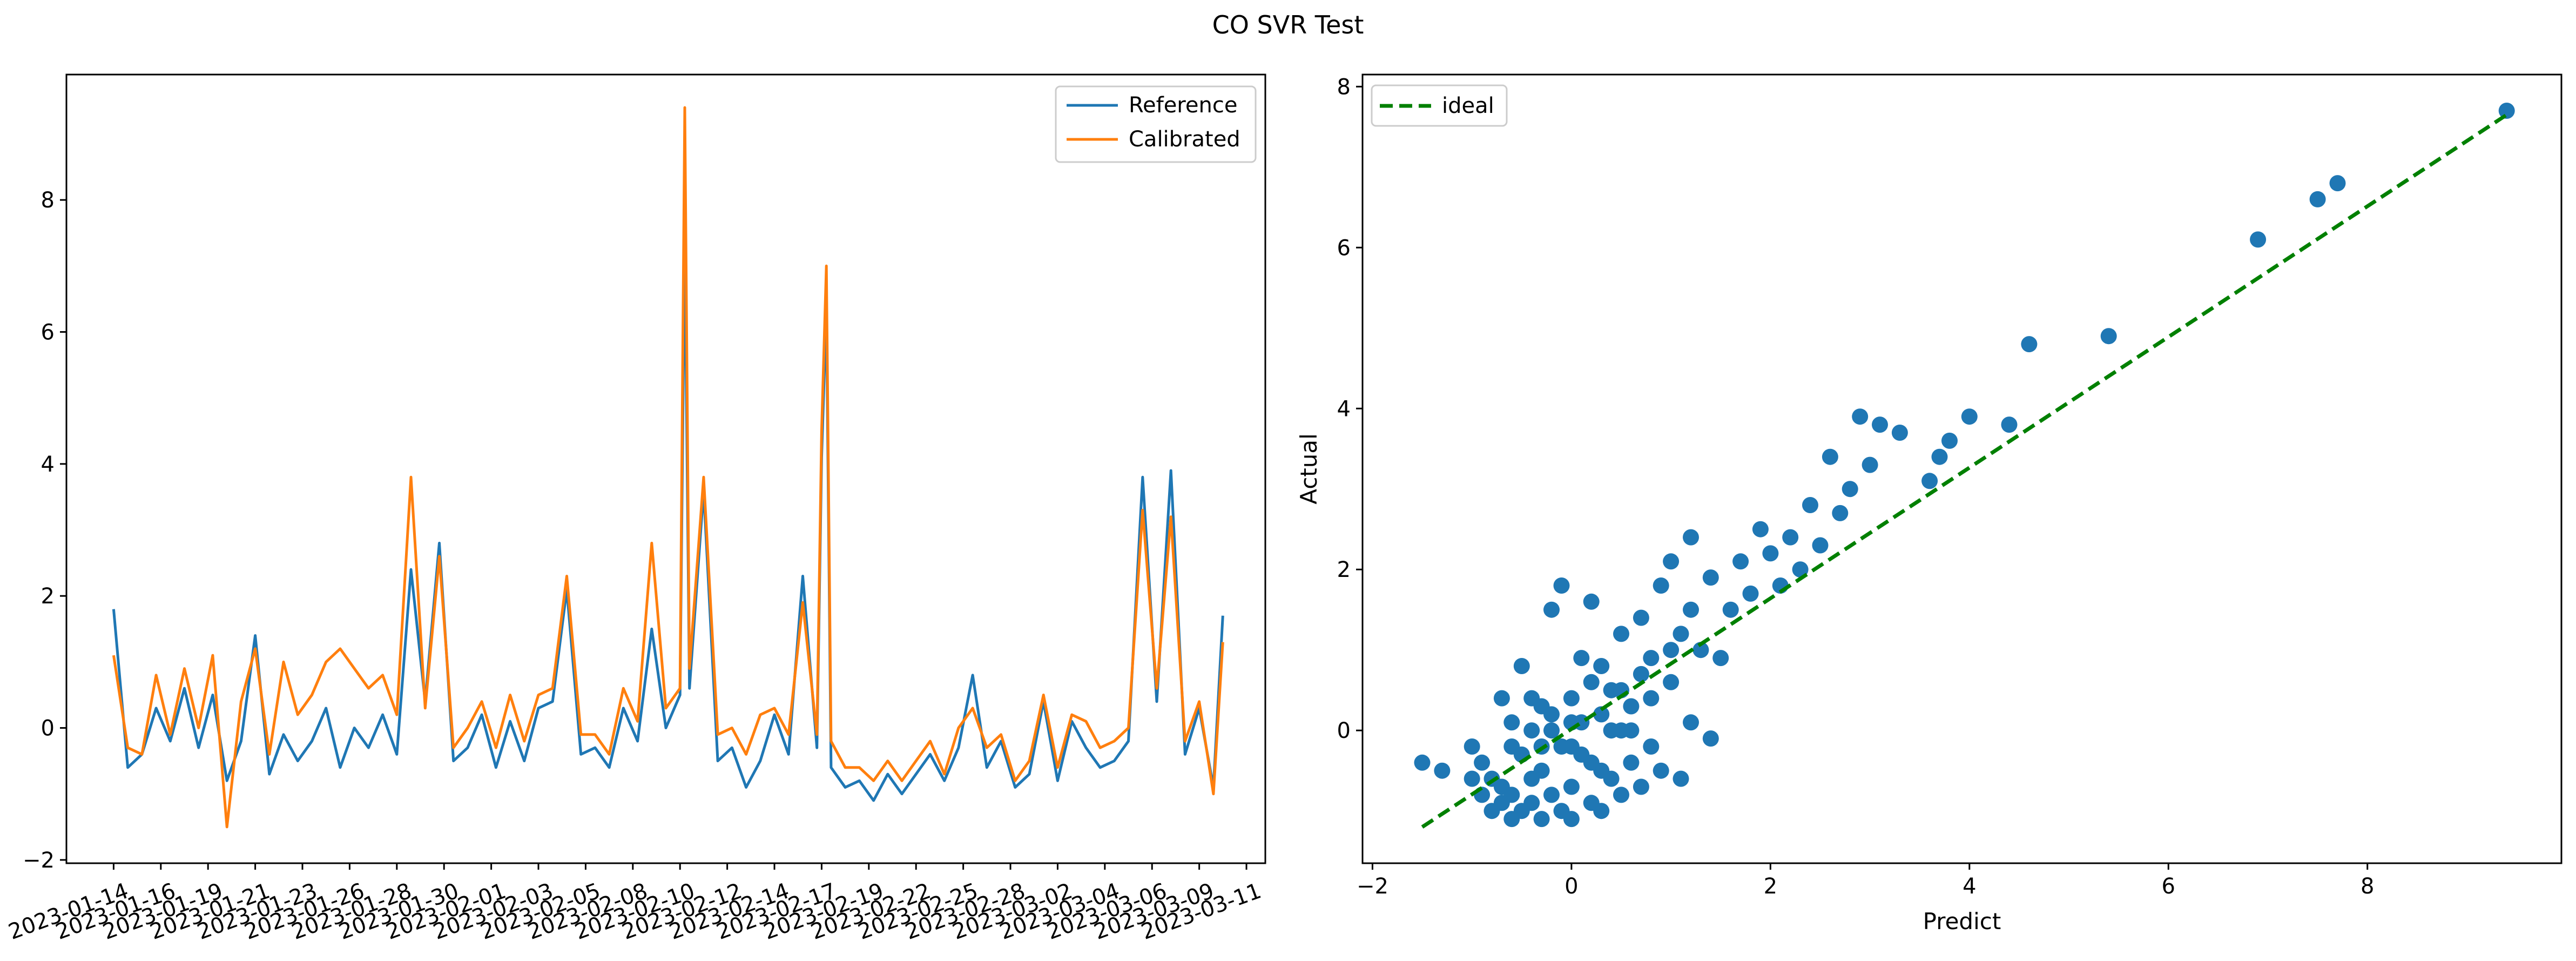  Describe the element at coordinates (1344, 569) in the screenshot. I see `right-ytick-label: 2` at that location.